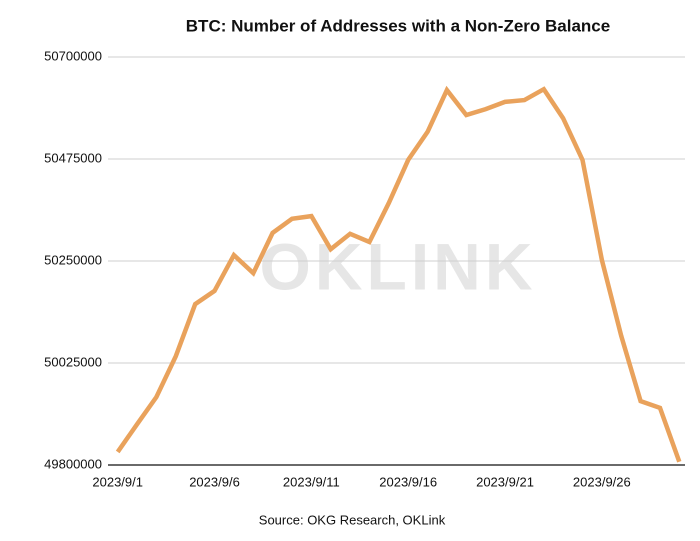 The image size is (700, 541). Describe the element at coordinates (214, 481) in the screenshot. I see `x-tick-label: 2023/9/6` at that location.